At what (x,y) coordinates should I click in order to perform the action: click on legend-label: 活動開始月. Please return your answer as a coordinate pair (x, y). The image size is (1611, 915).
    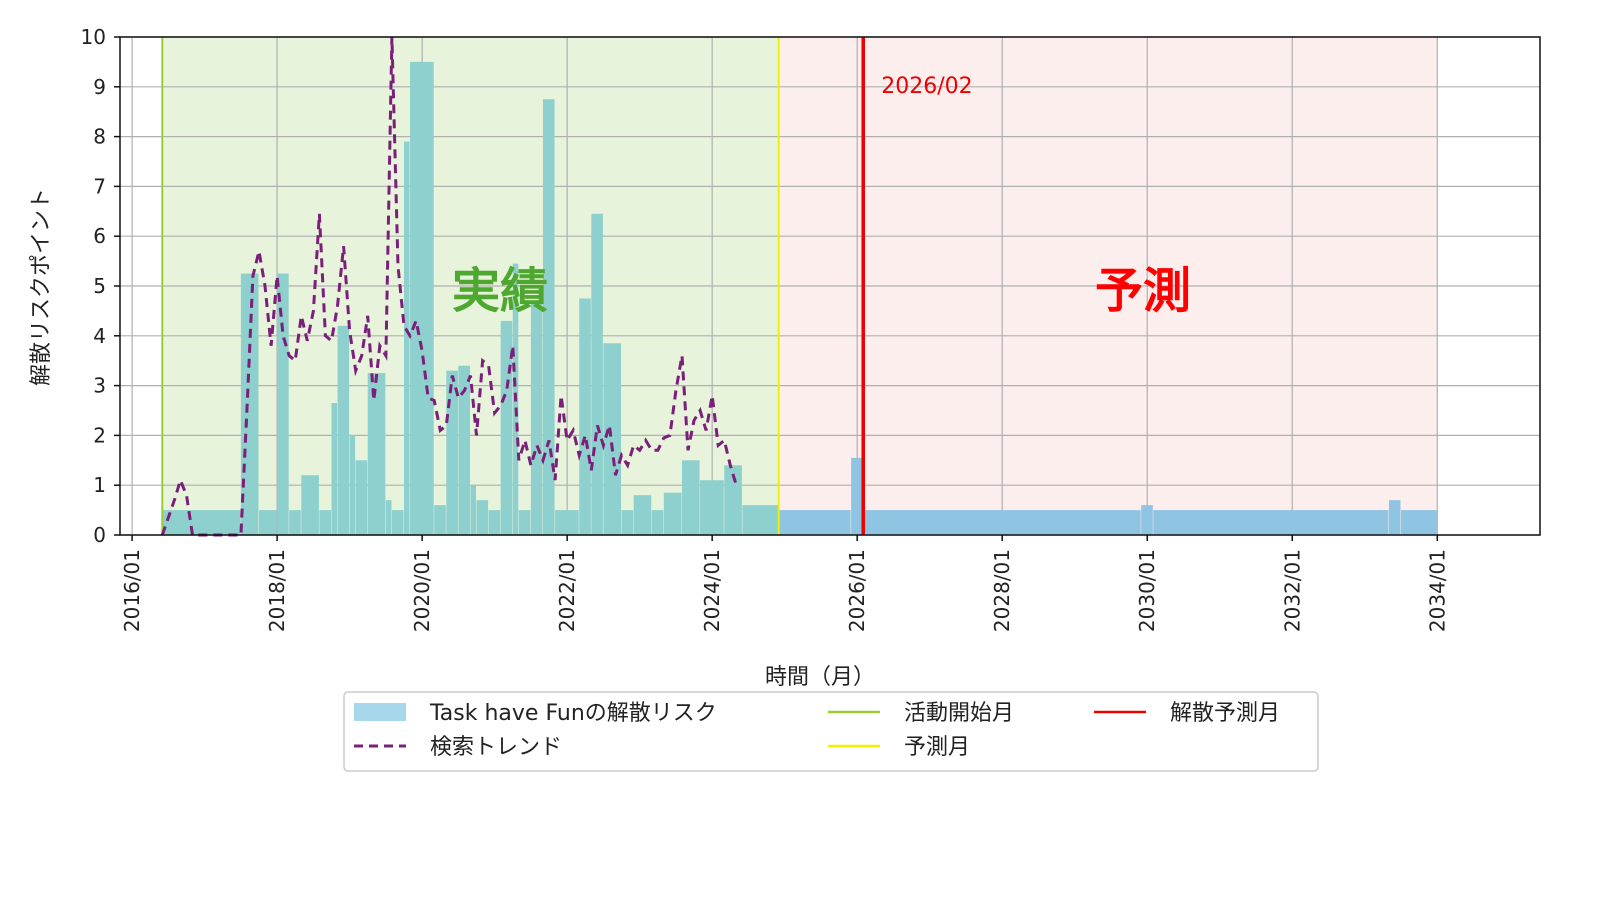
    Looking at the image, I should click on (959, 713).